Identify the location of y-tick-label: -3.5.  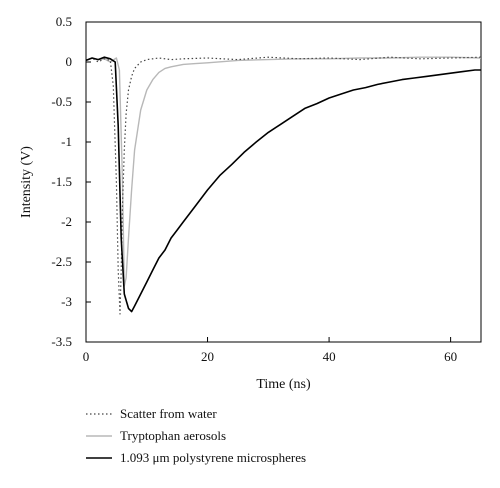
(61, 341).